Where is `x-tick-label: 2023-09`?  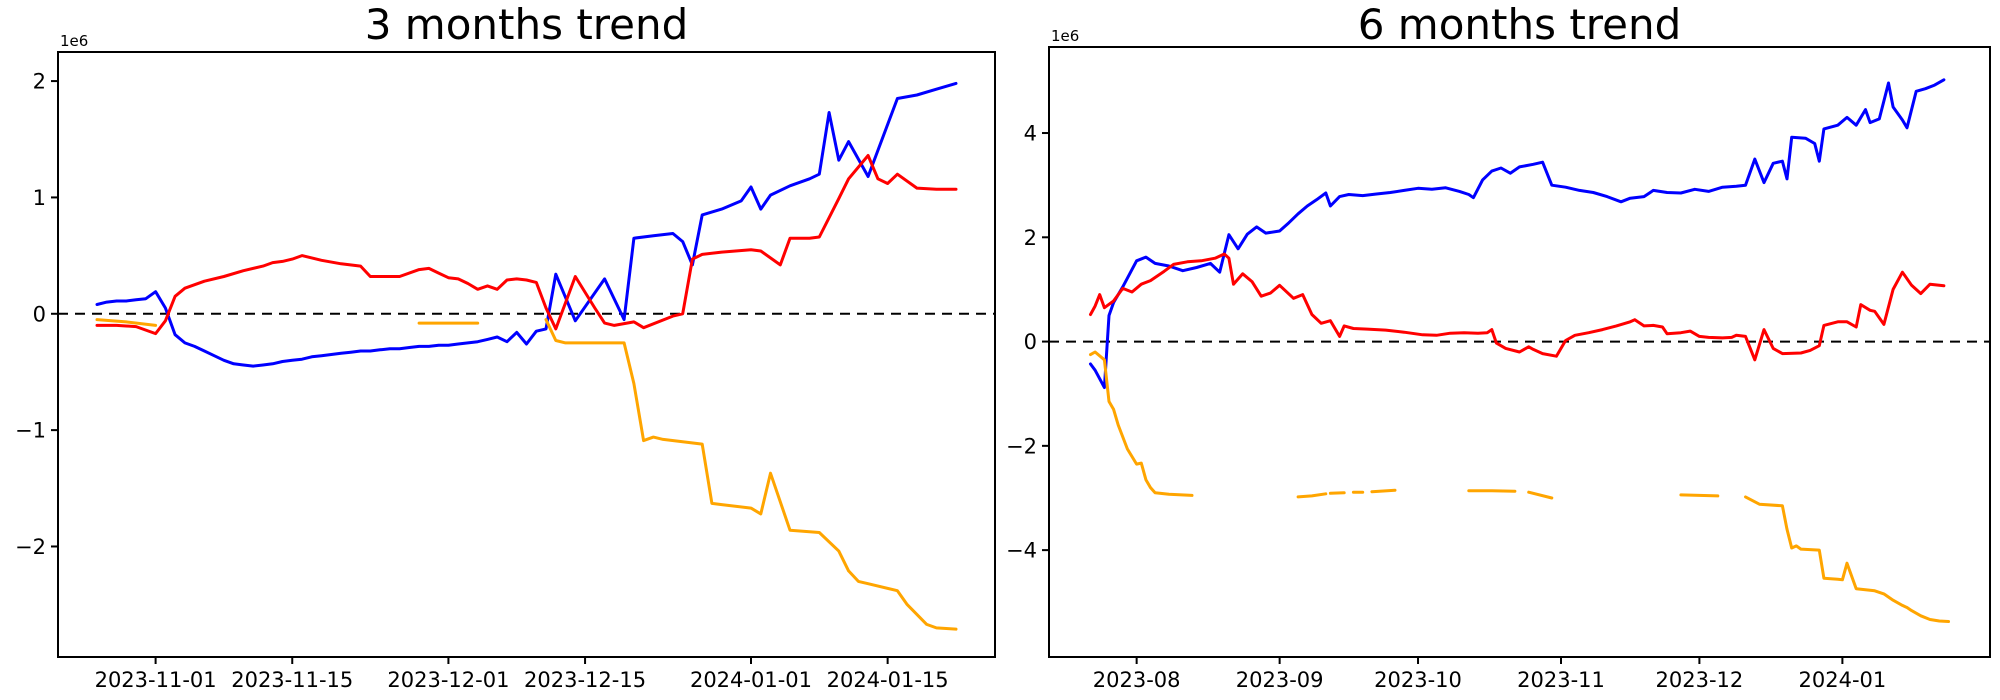
x-tick-label: 2023-09 is located at coordinates (1280, 680).